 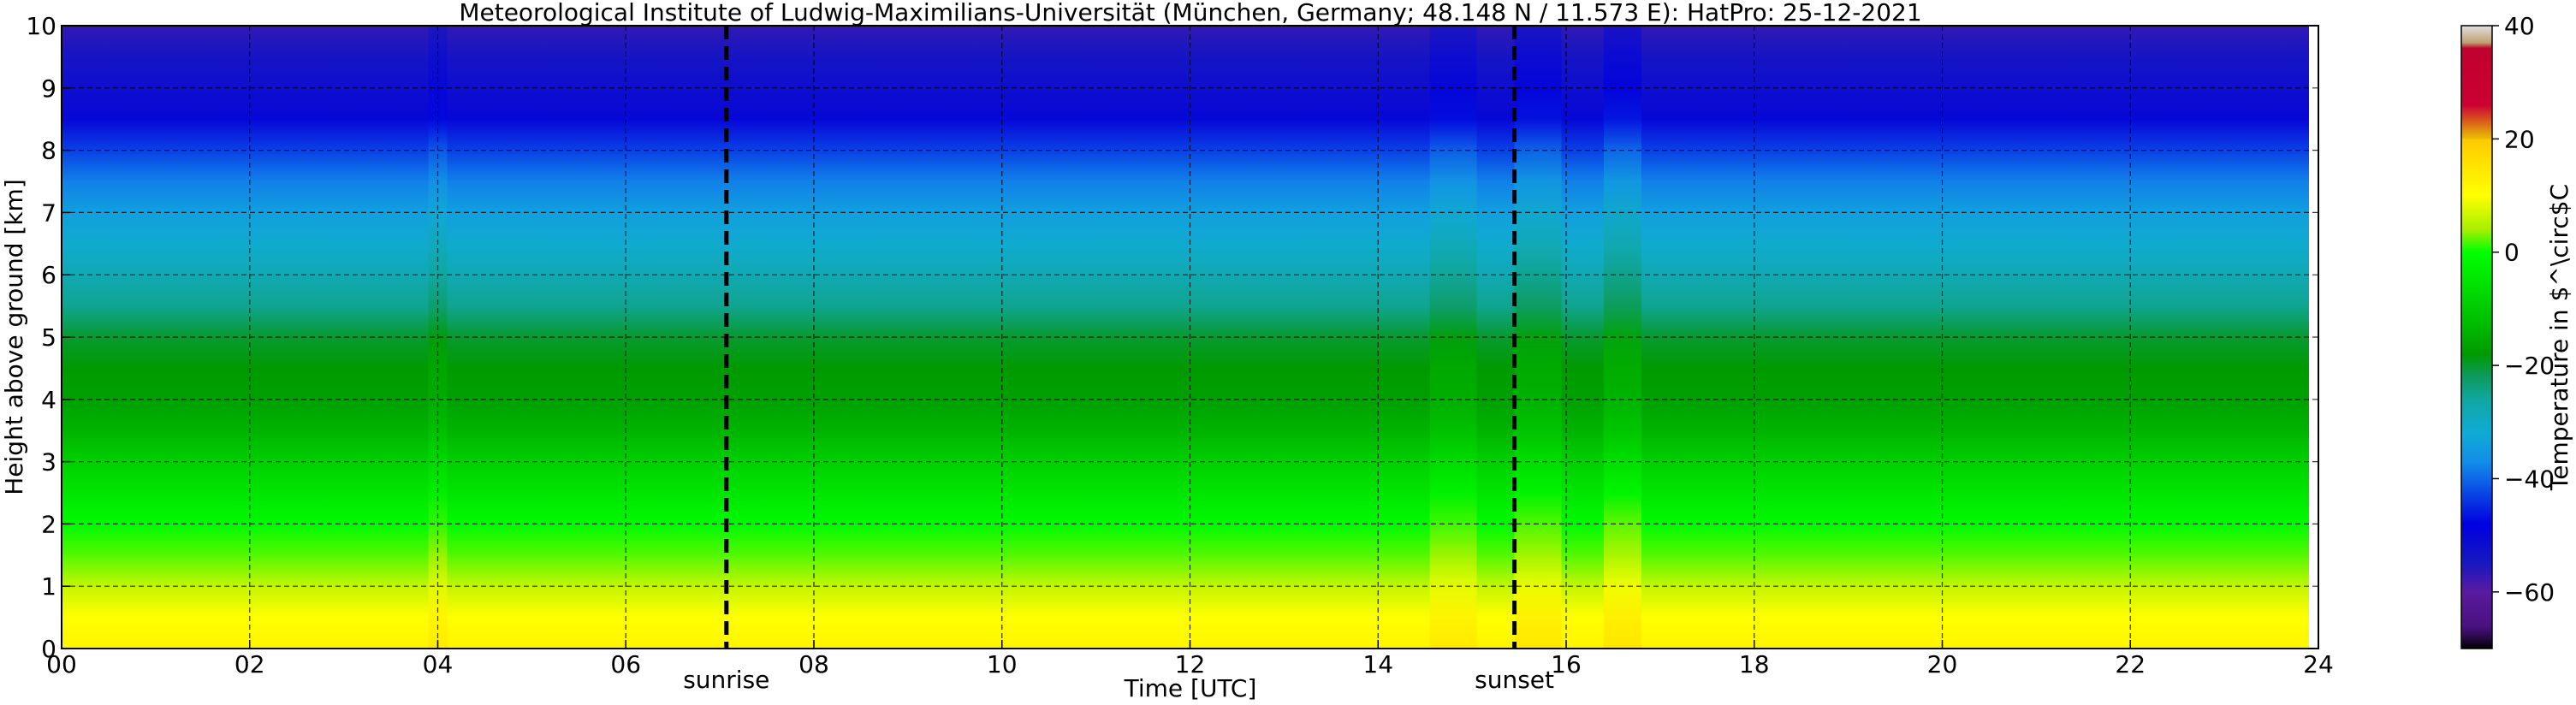 I want to click on colorbar-tick-label: 0, so click(x=2512, y=253).